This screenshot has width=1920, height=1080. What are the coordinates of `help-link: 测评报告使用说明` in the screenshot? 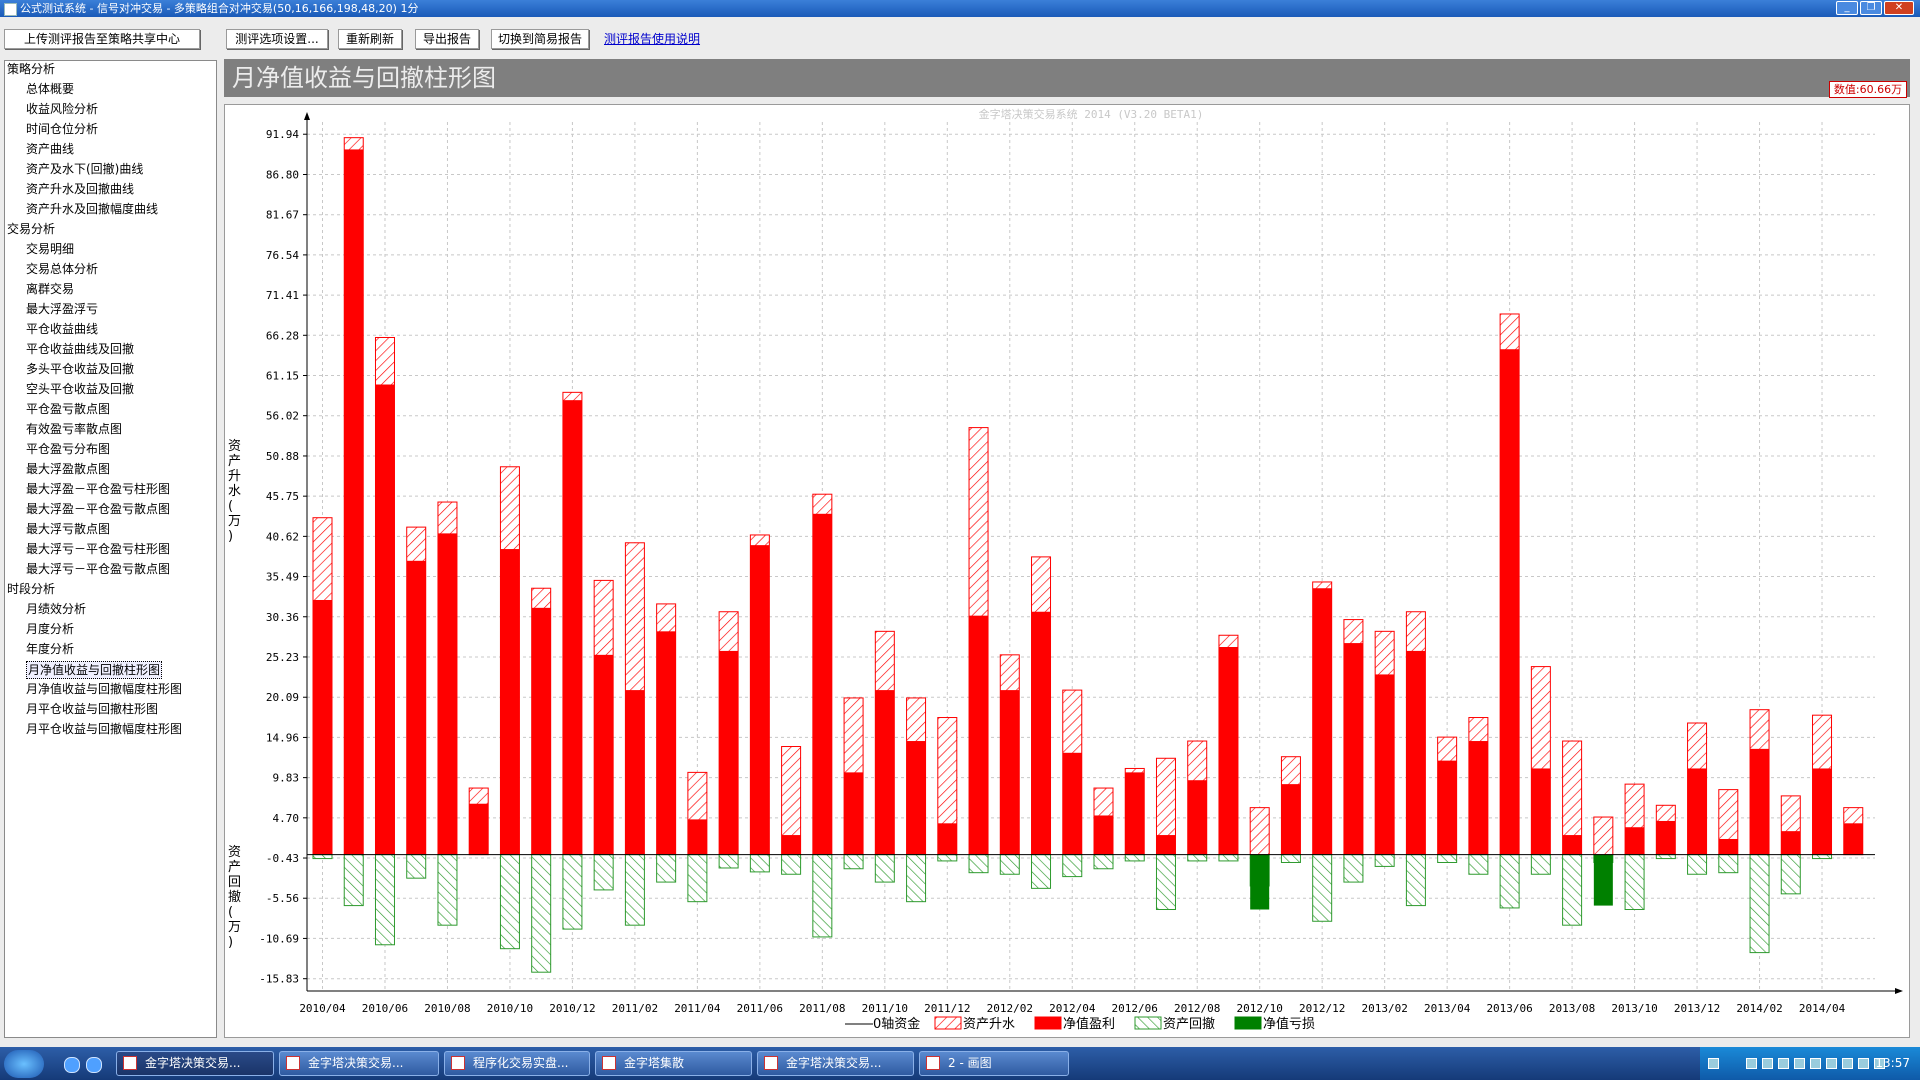 It's located at (652, 39).